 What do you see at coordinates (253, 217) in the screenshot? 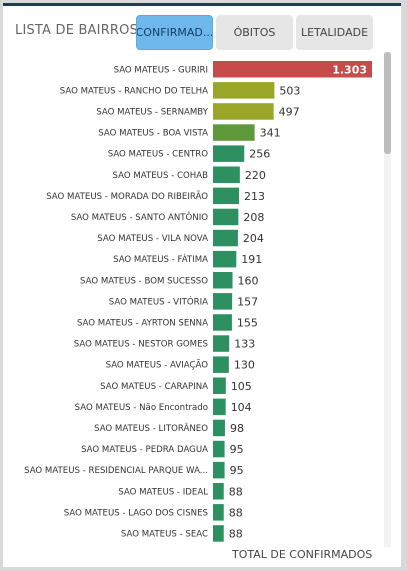
I see `value-label: 208` at bounding box center [253, 217].